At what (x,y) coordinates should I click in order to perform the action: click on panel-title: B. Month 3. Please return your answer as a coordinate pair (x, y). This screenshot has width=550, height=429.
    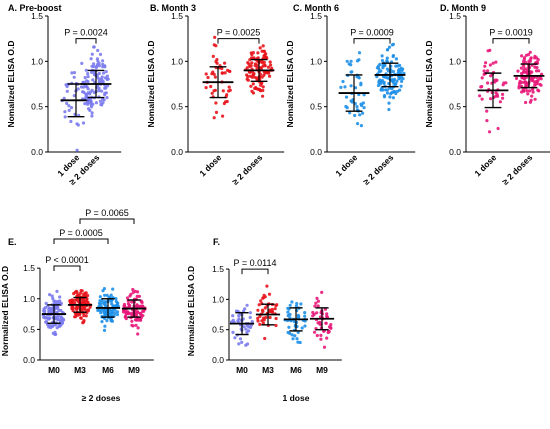
    Looking at the image, I should click on (173, 8).